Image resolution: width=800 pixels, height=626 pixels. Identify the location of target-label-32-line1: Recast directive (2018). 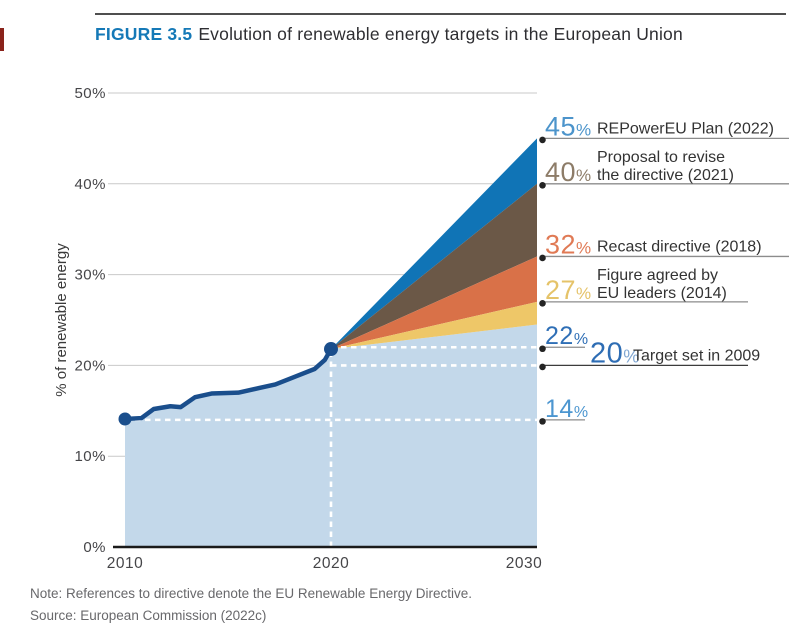
(679, 246).